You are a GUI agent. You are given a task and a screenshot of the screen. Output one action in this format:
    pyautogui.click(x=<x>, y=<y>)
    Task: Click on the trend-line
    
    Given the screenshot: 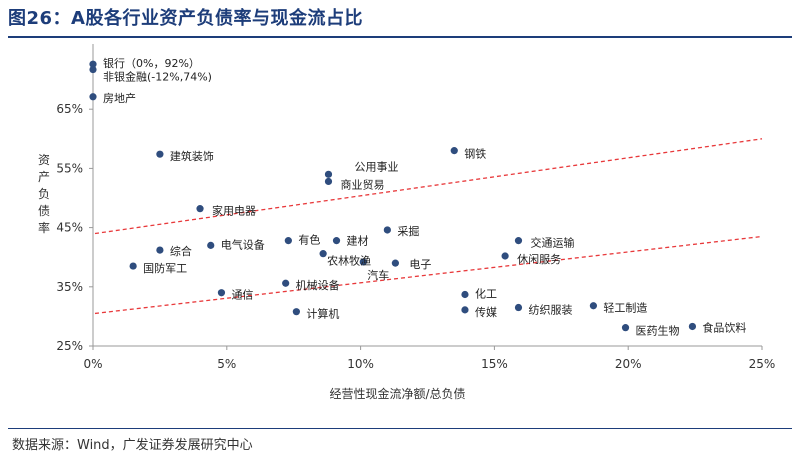 What is the action you would take?
    pyautogui.click(x=428, y=275)
    